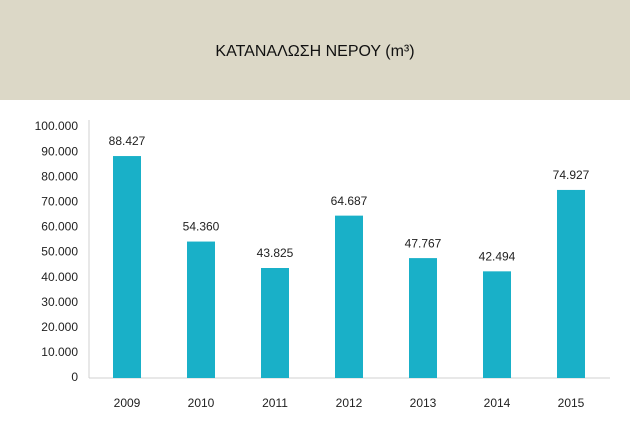 The image size is (630, 423). Describe the element at coordinates (59, 277) in the screenshot. I see `y-tick-label: 40.000` at that location.